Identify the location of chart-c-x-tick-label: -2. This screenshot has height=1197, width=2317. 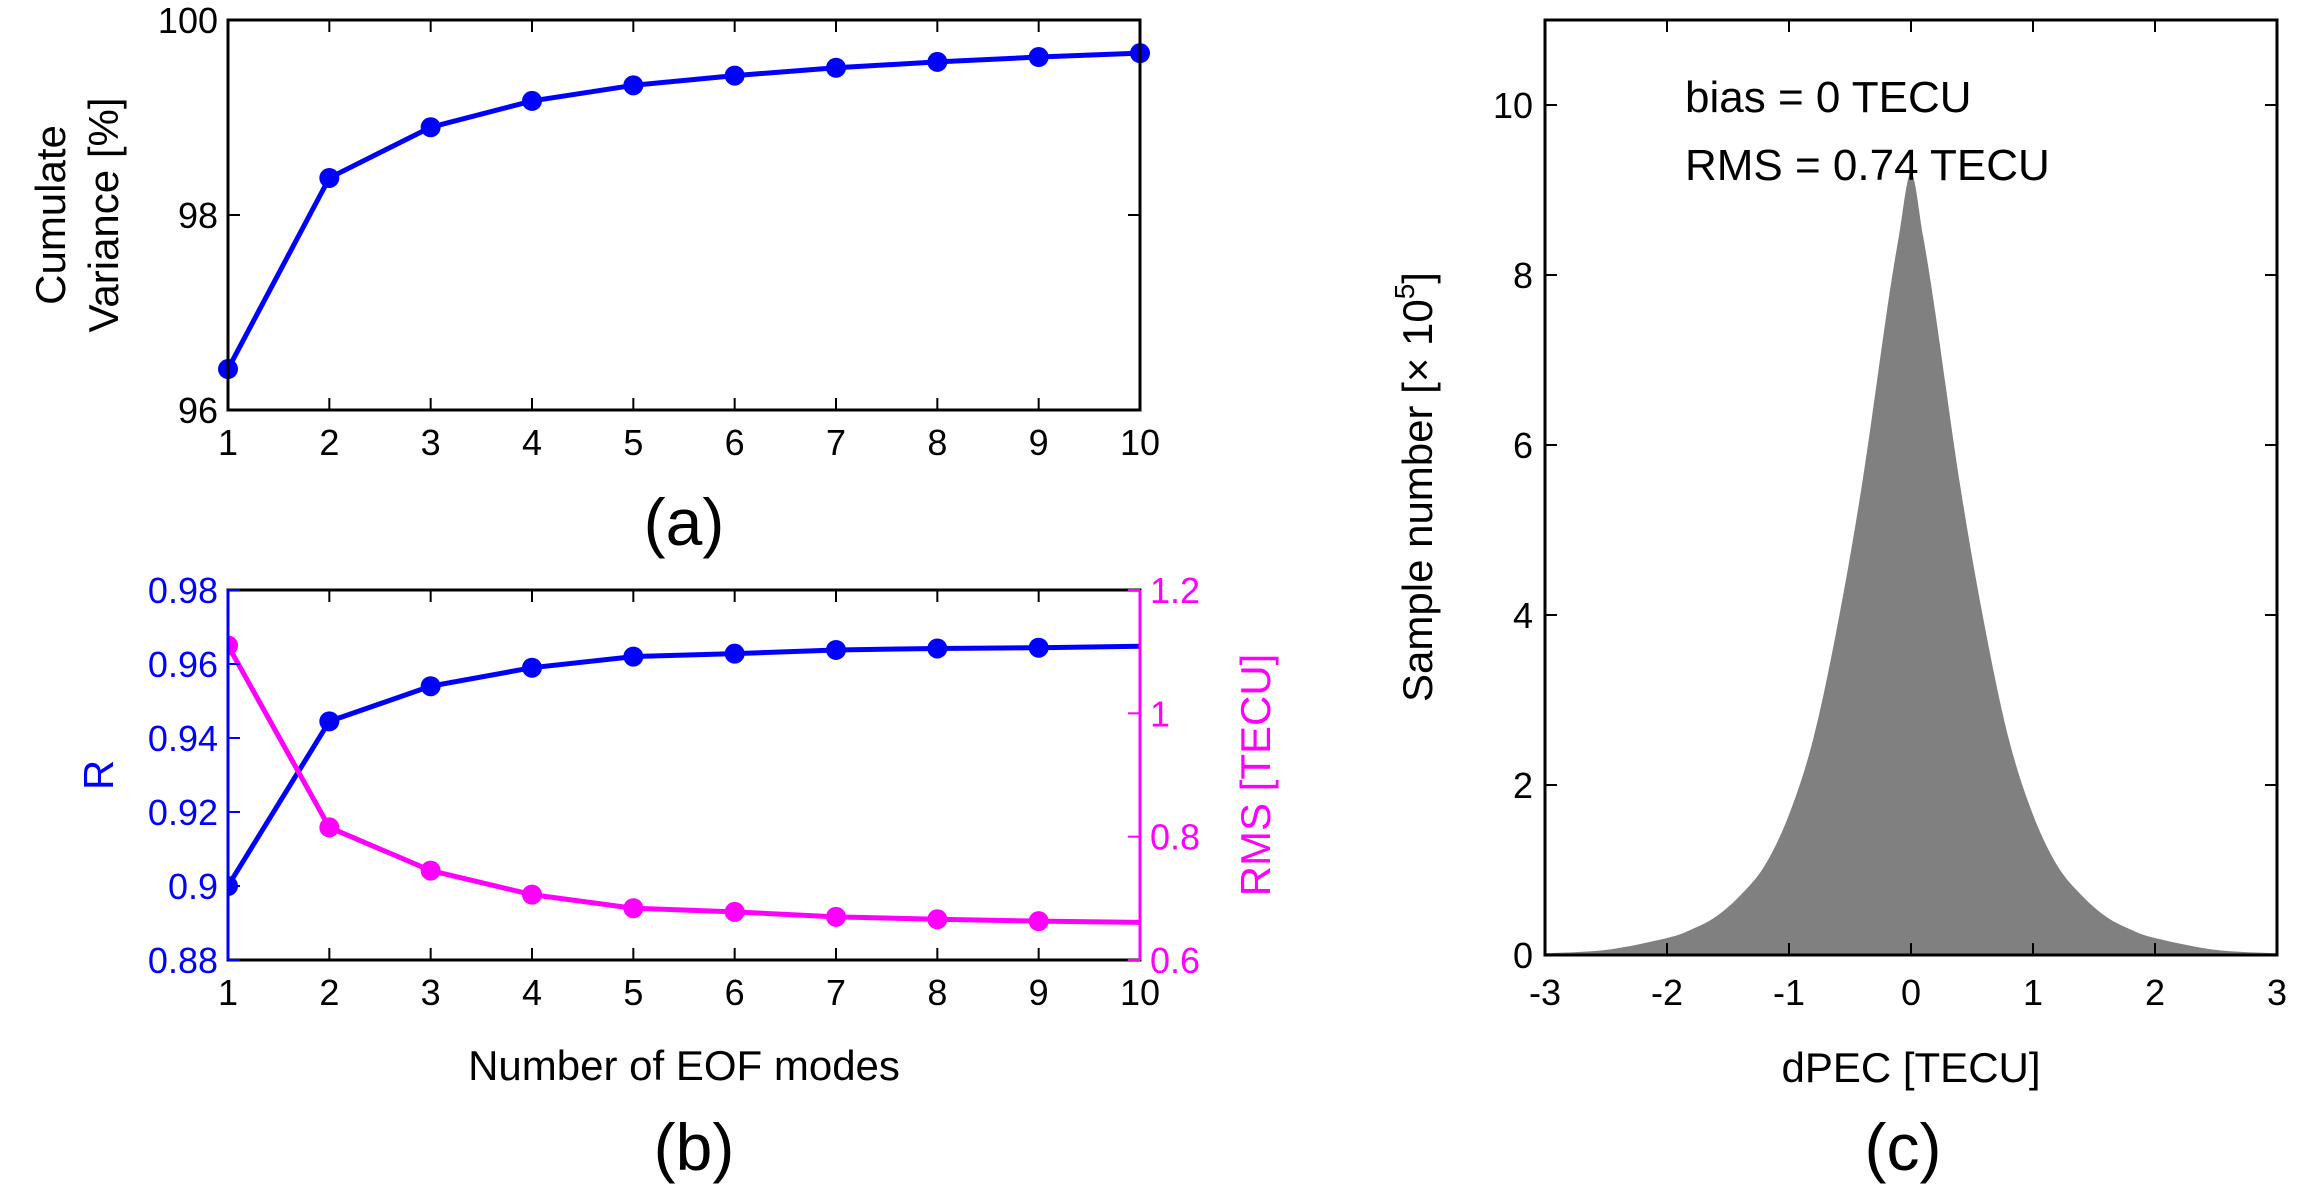
(1667, 992).